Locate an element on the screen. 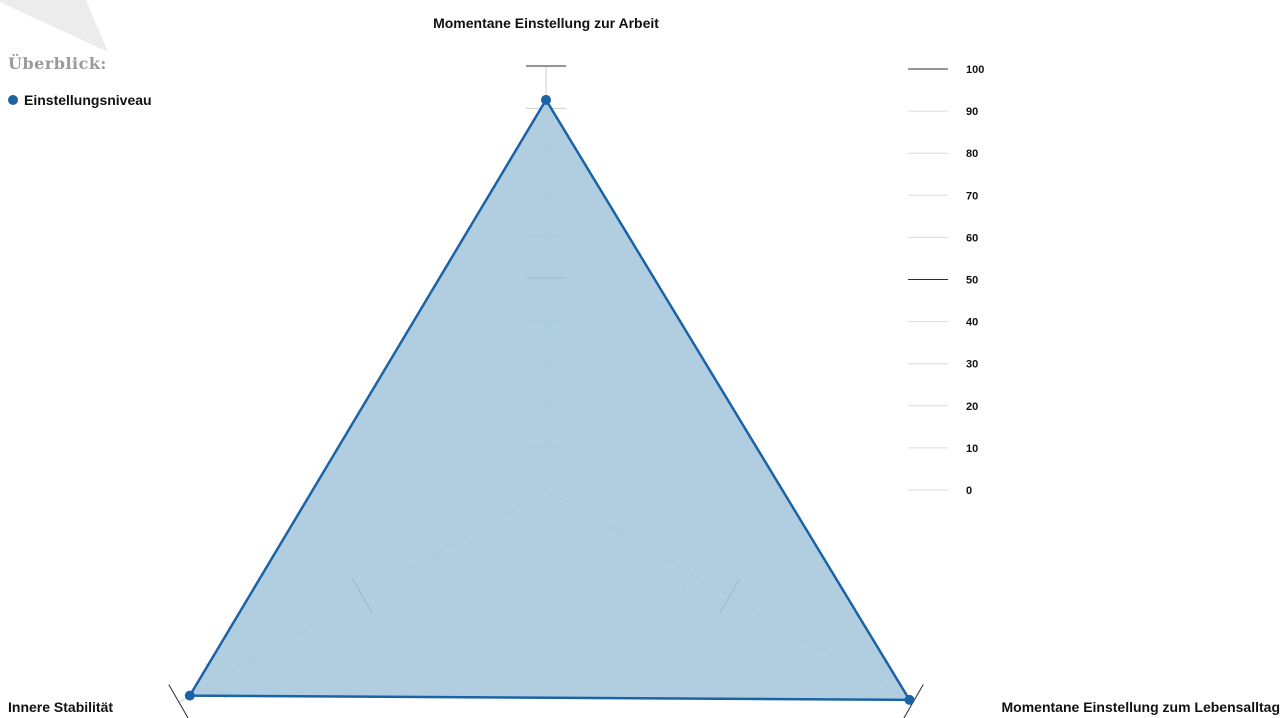  scale-label: 100 is located at coordinates (975, 70).